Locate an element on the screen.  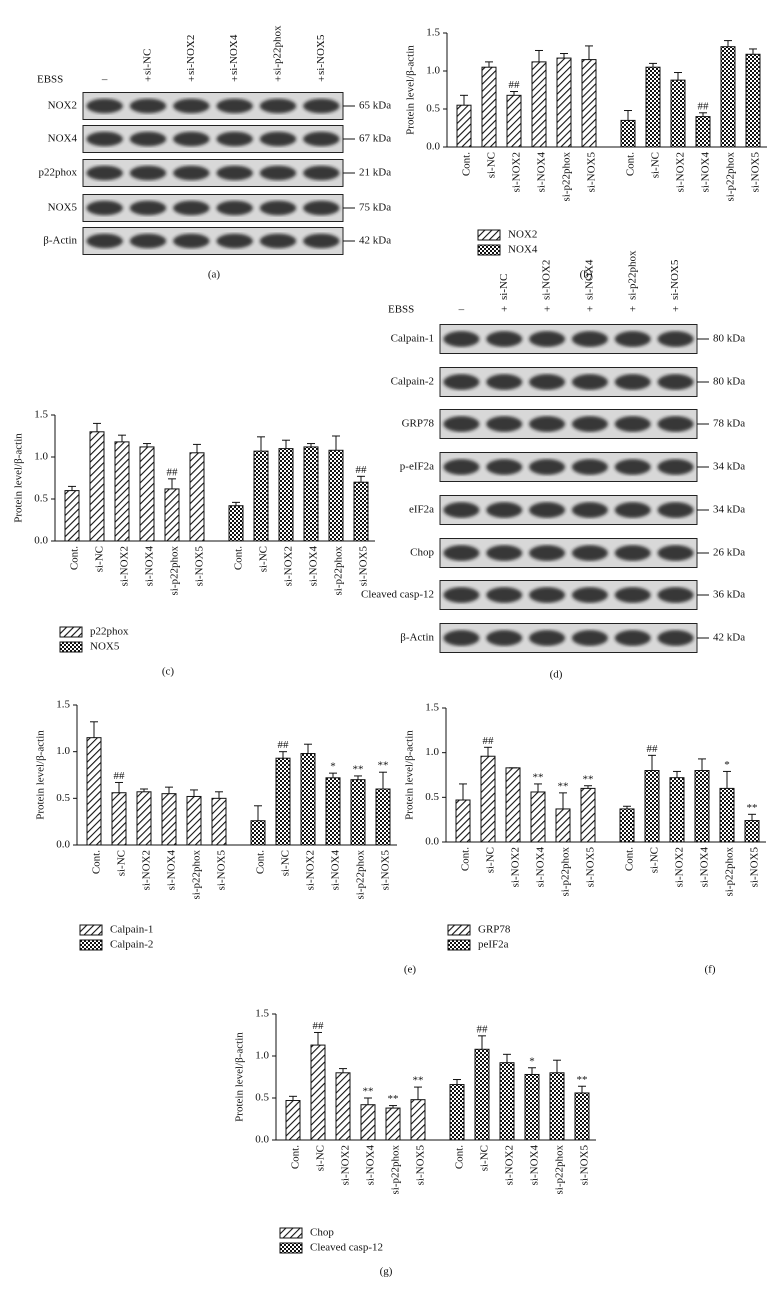
panel-label: (f) is located at coordinates (710, 970).